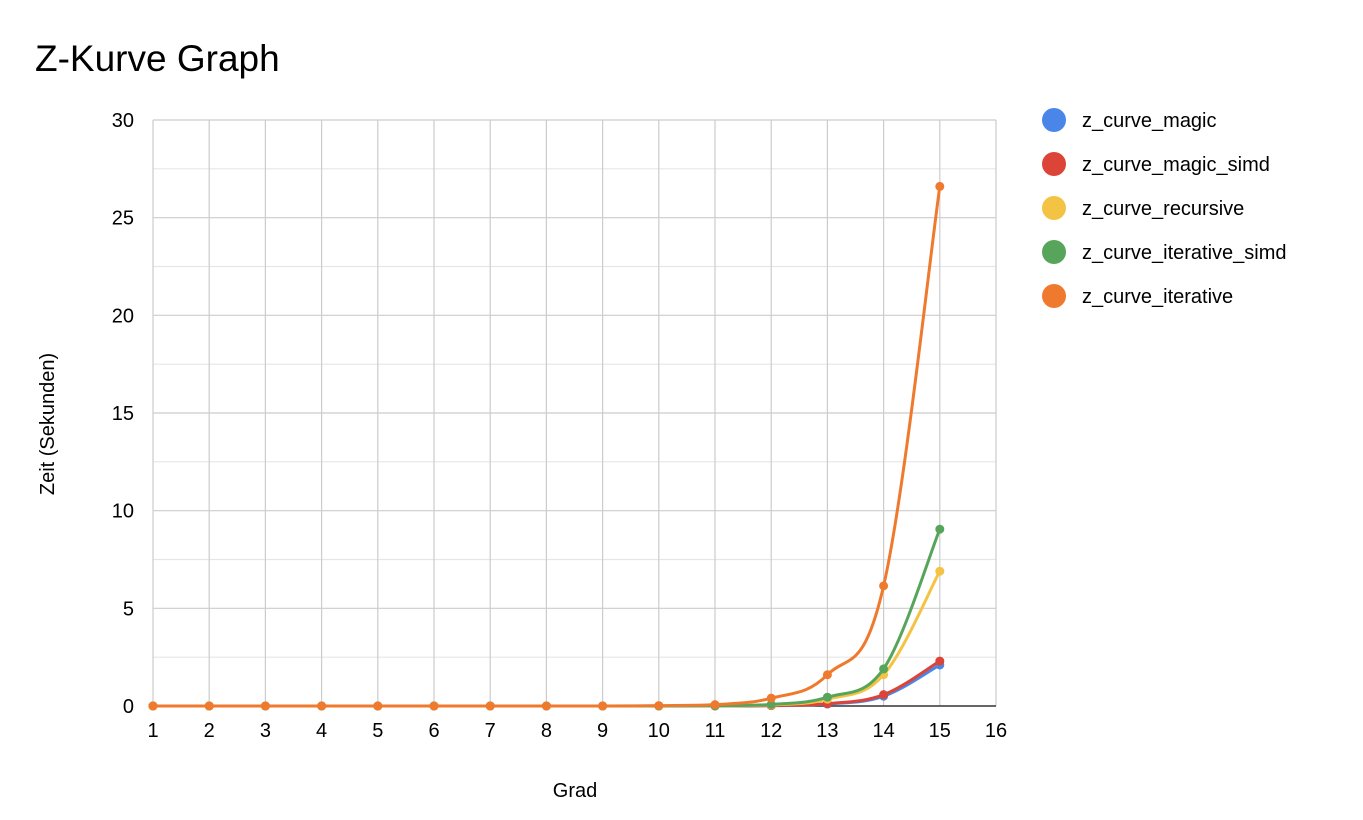 The image size is (1363, 820). I want to click on legend-item: z_curve_recursive, so click(1143, 208).